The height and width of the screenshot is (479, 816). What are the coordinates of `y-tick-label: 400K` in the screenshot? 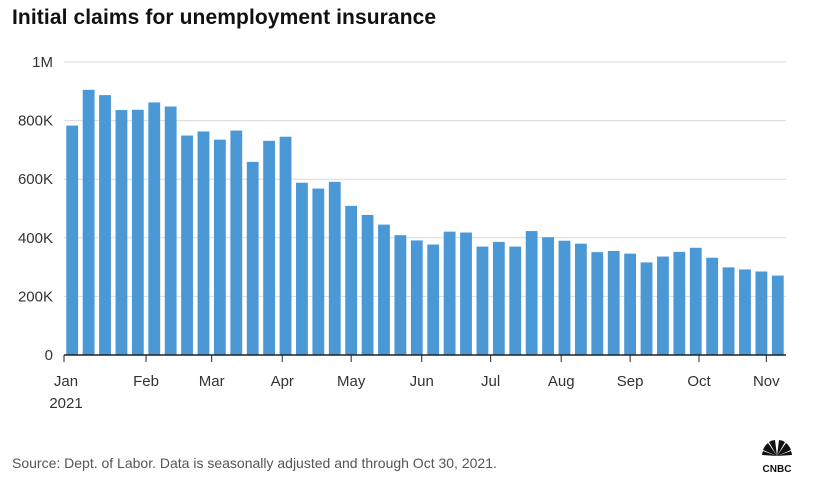 It's located at (35, 238).